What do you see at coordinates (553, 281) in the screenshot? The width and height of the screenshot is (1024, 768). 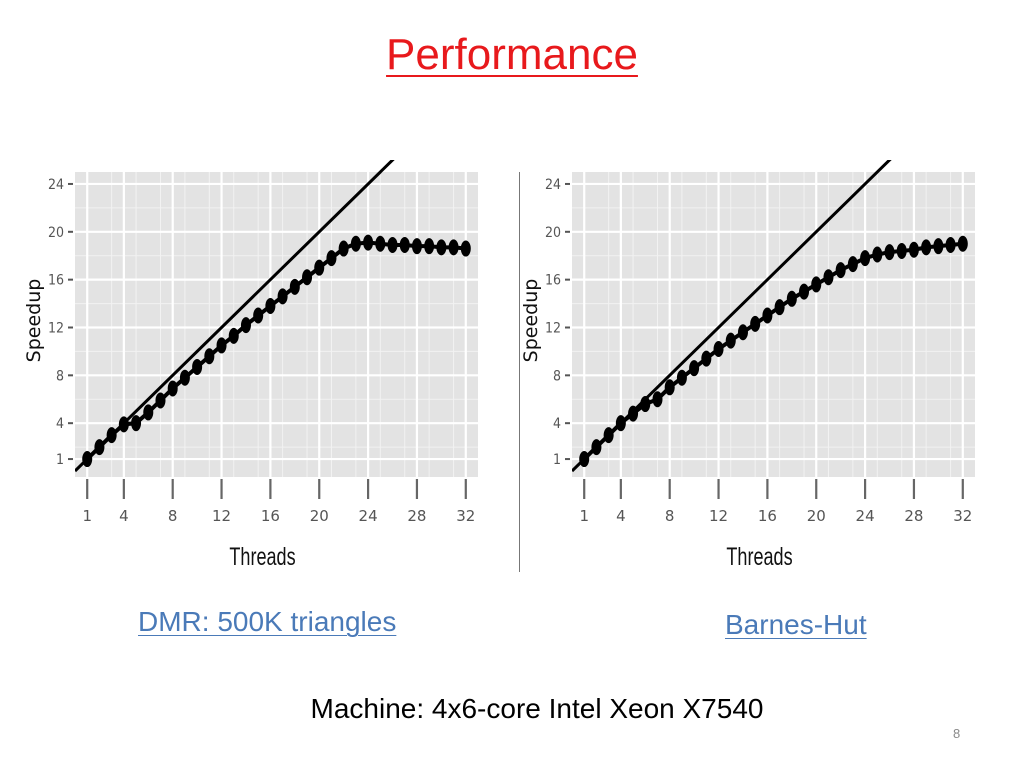 I see `y-tick-label: 16` at bounding box center [553, 281].